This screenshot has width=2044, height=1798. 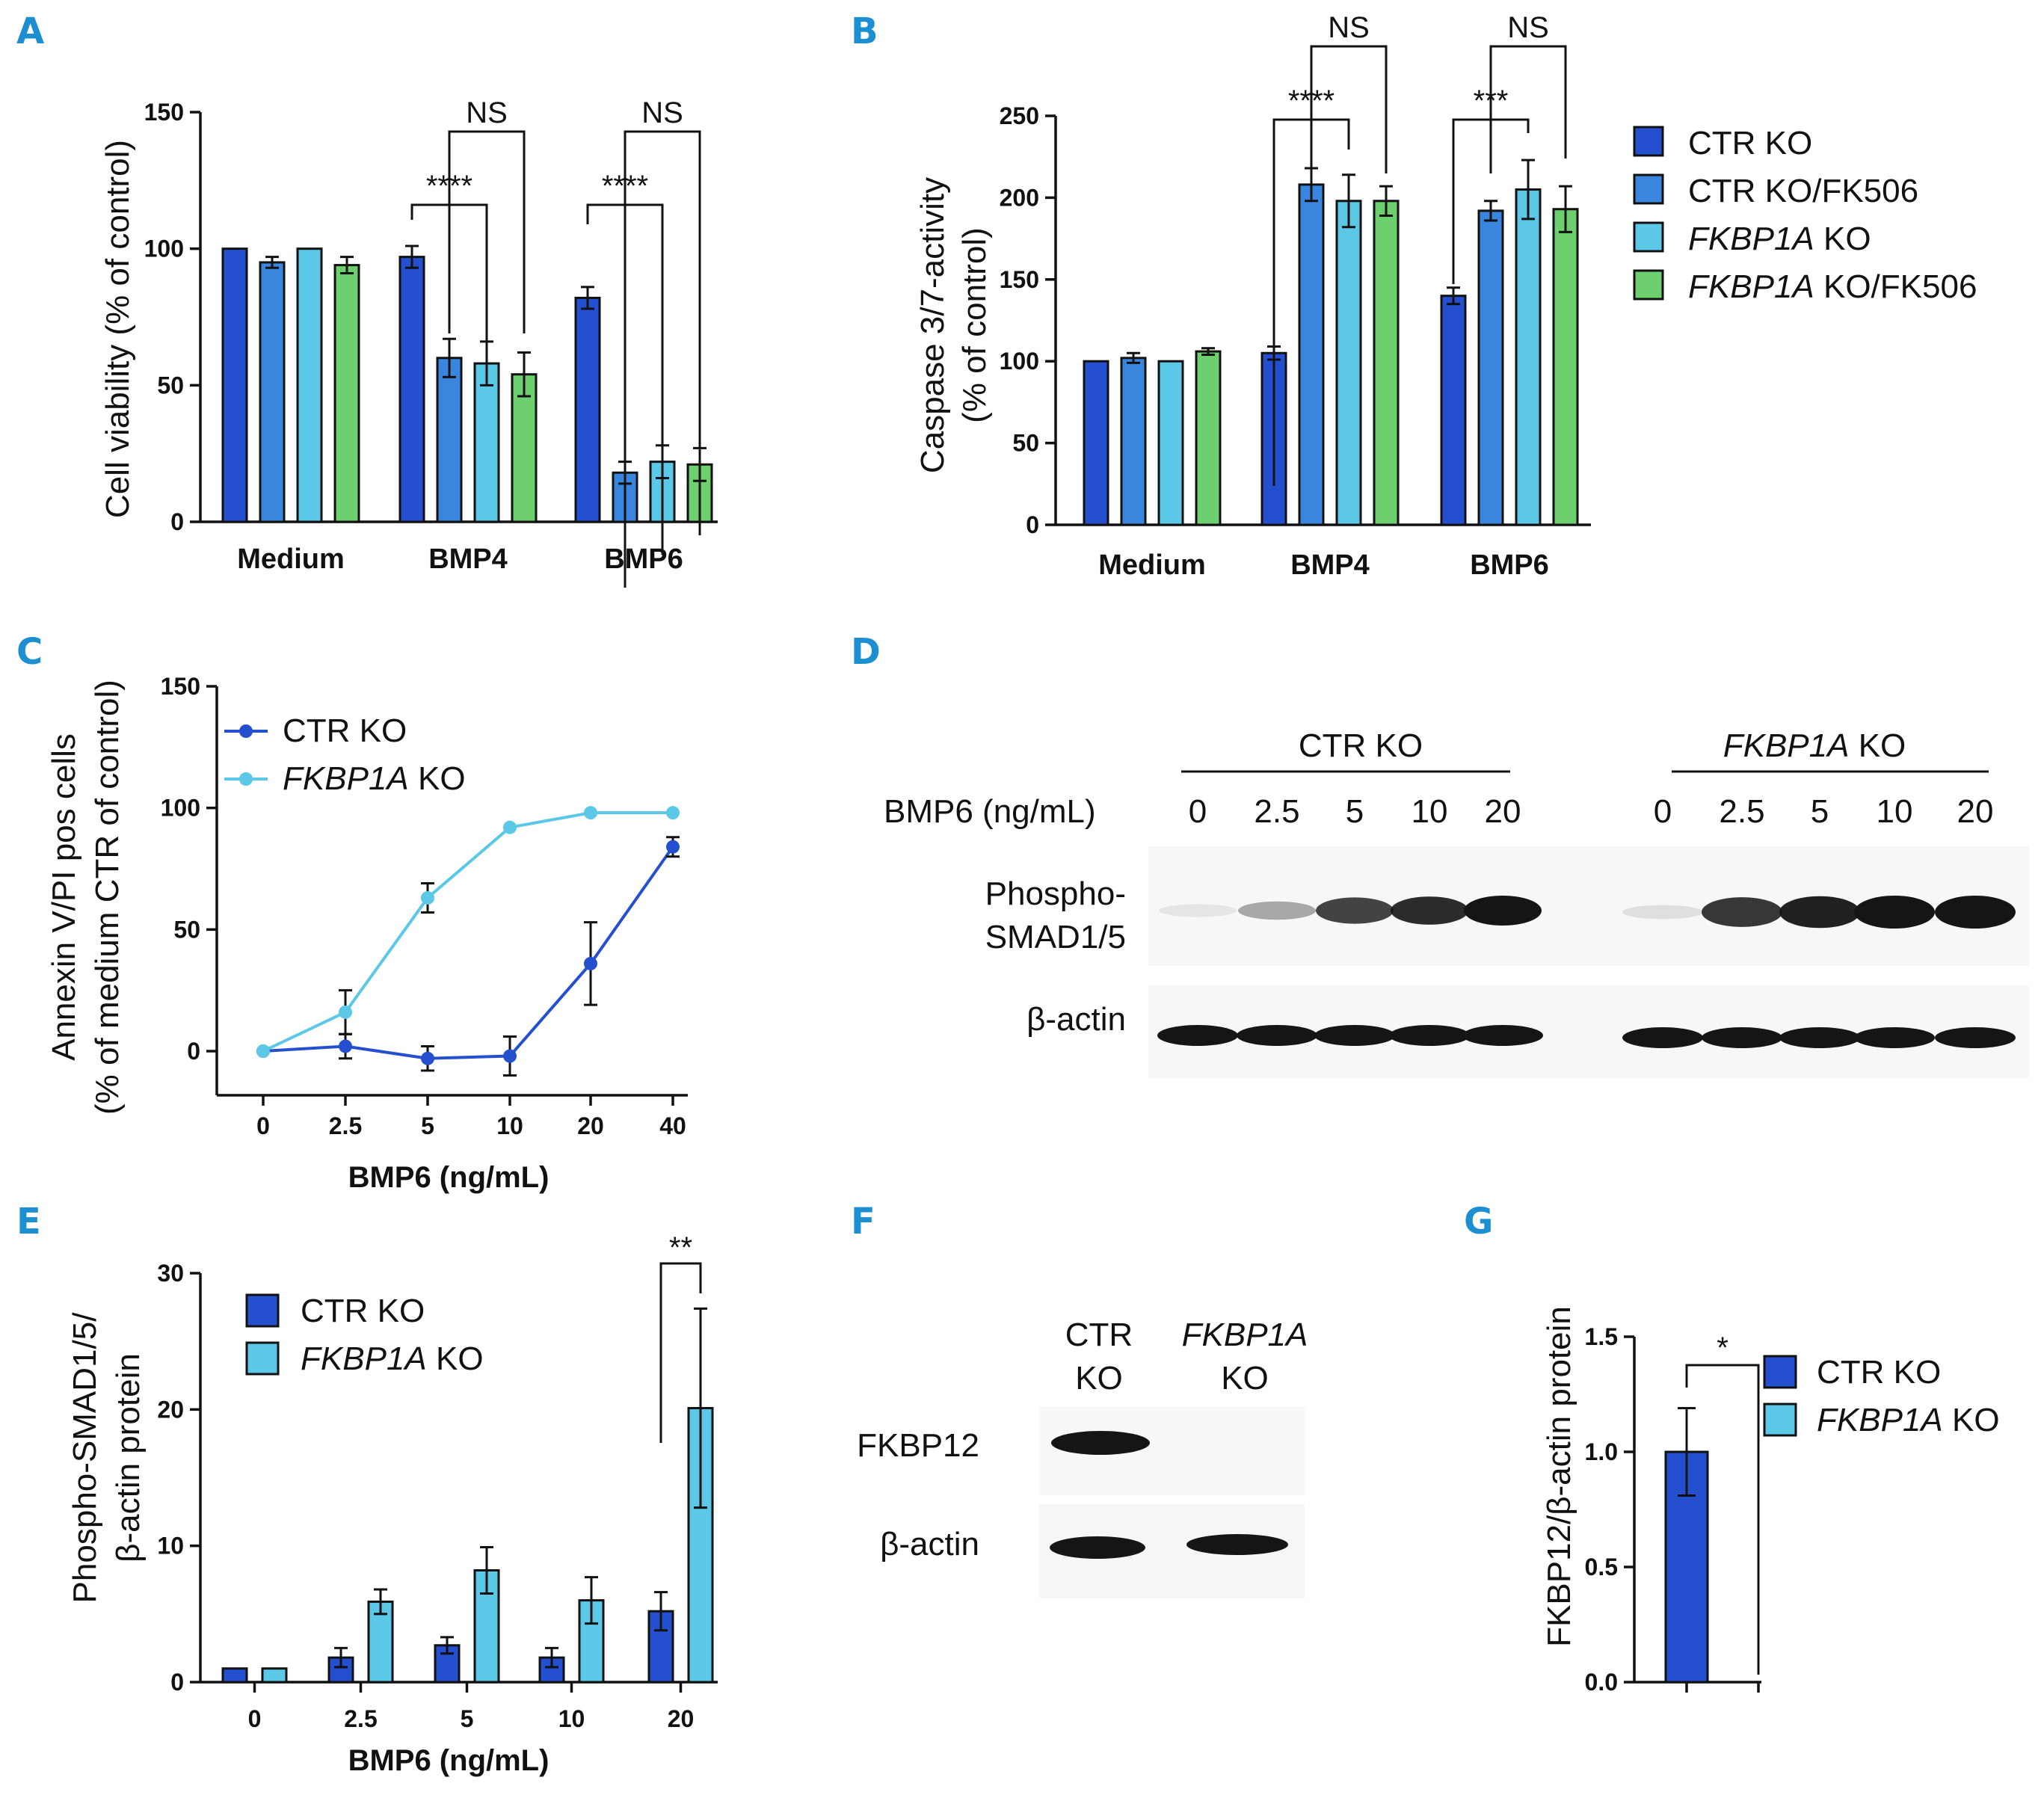 What do you see at coordinates (345, 730) in the screenshot?
I see `legend-c-label-1: CTR KO` at bounding box center [345, 730].